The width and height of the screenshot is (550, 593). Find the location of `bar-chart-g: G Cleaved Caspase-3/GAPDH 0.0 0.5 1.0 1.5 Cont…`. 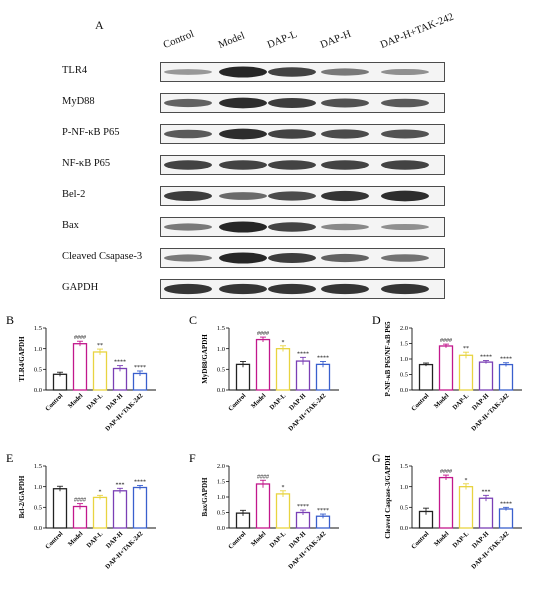

bar-chart-g: G Cleaved Caspase-3/GAPDH 0.0 0.5 1.0 1.5 Cont… is located at coordinates (457, 521).